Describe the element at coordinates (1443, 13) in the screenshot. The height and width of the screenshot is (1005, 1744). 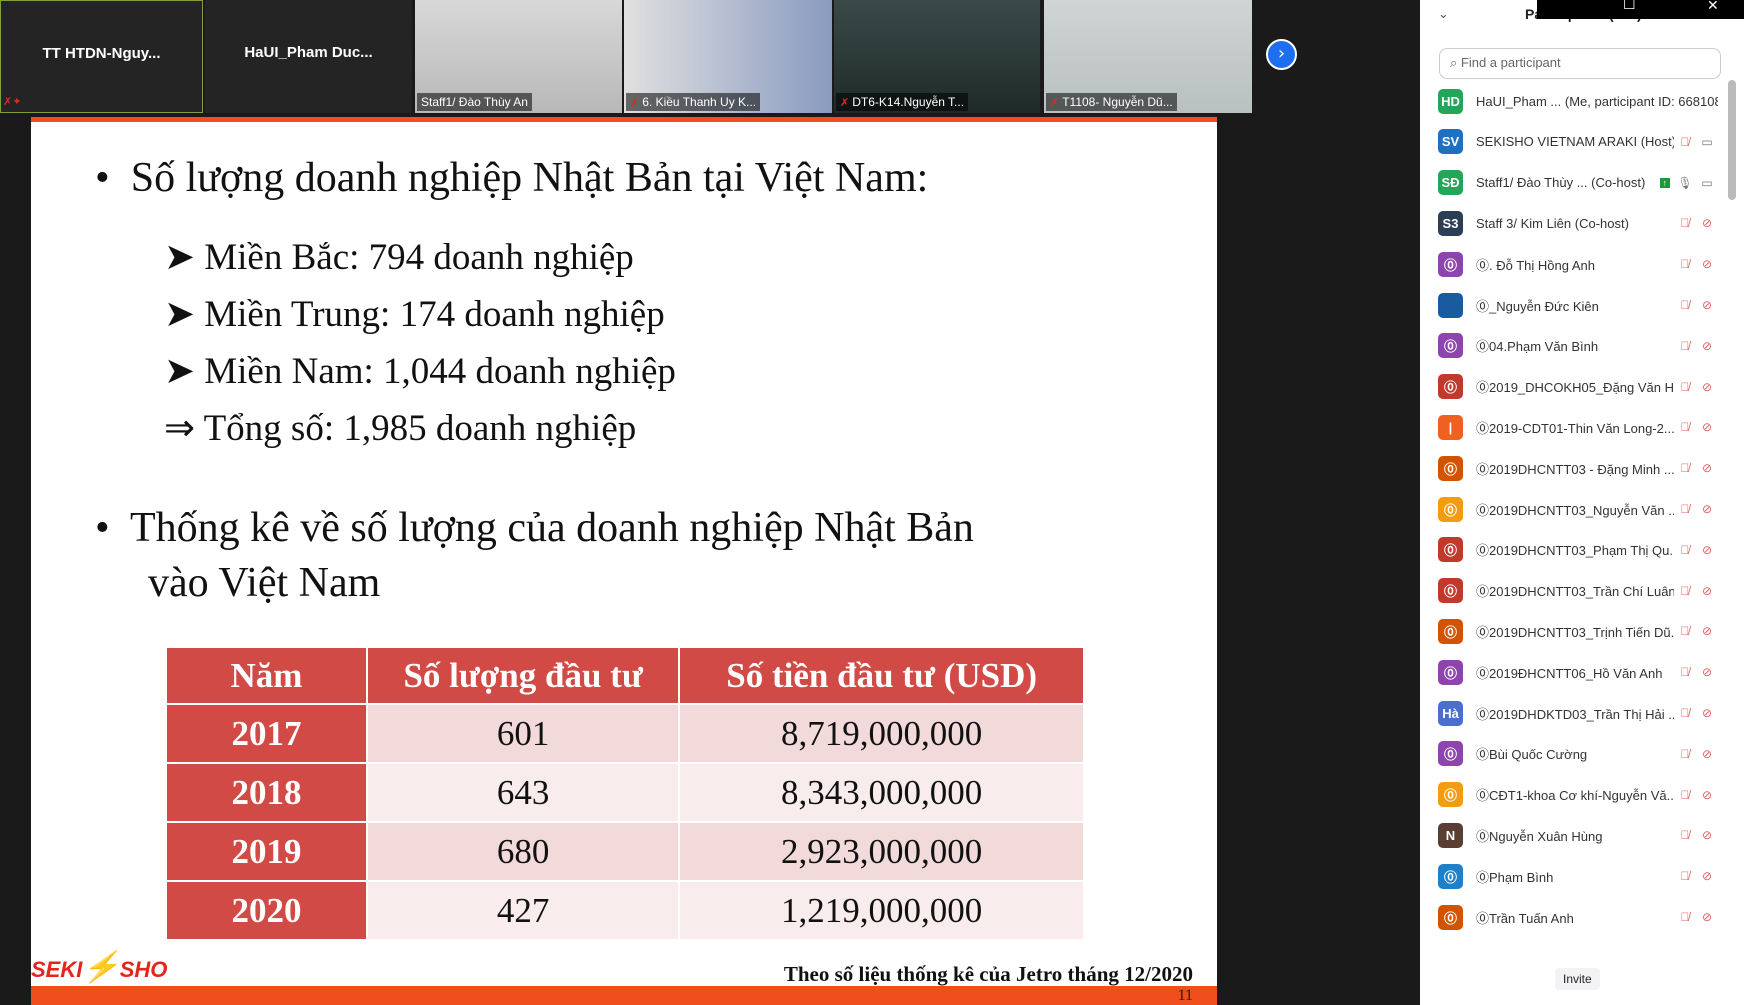
I see `collapse-chevron-icon: ⌄` at that location.